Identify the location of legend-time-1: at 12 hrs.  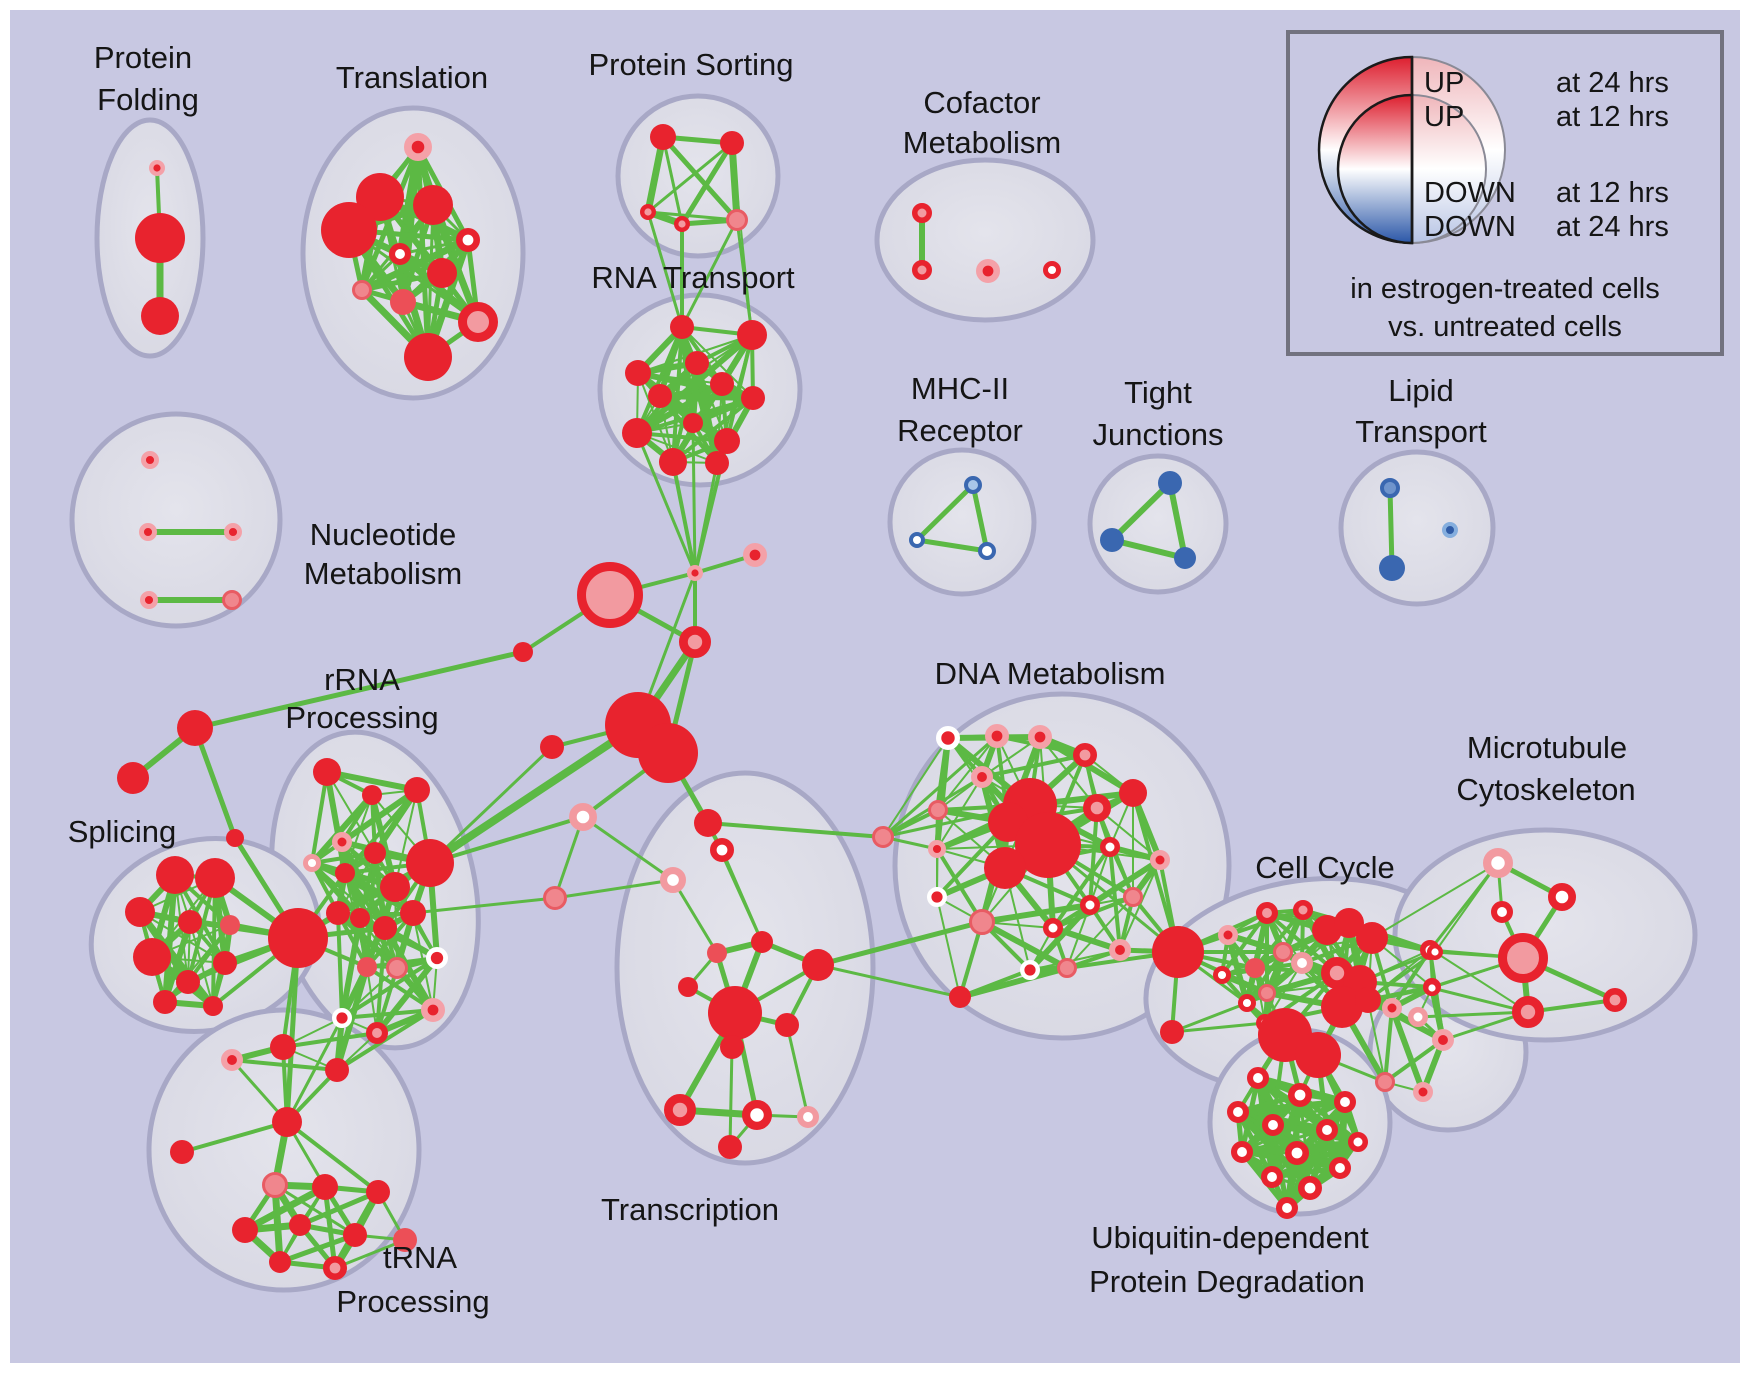
(1612, 117).